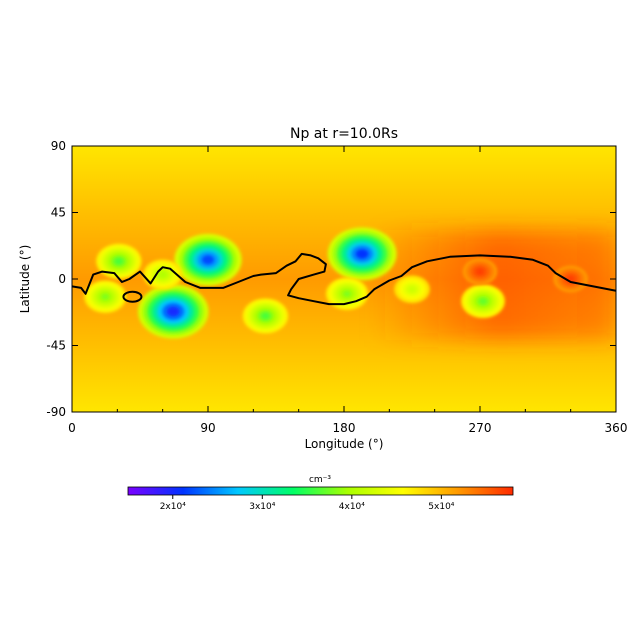 The width and height of the screenshot is (640, 640). I want to click on colorbar-tick-label: 2x10⁴, so click(173, 507).